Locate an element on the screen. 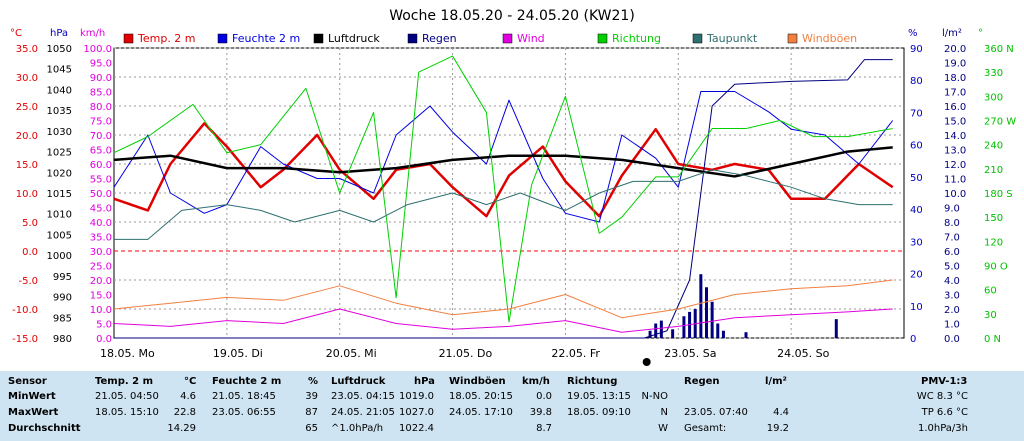 The height and width of the screenshot is (441, 1024). summary-cell-wb_v: 8.7 is located at coordinates (544, 428).